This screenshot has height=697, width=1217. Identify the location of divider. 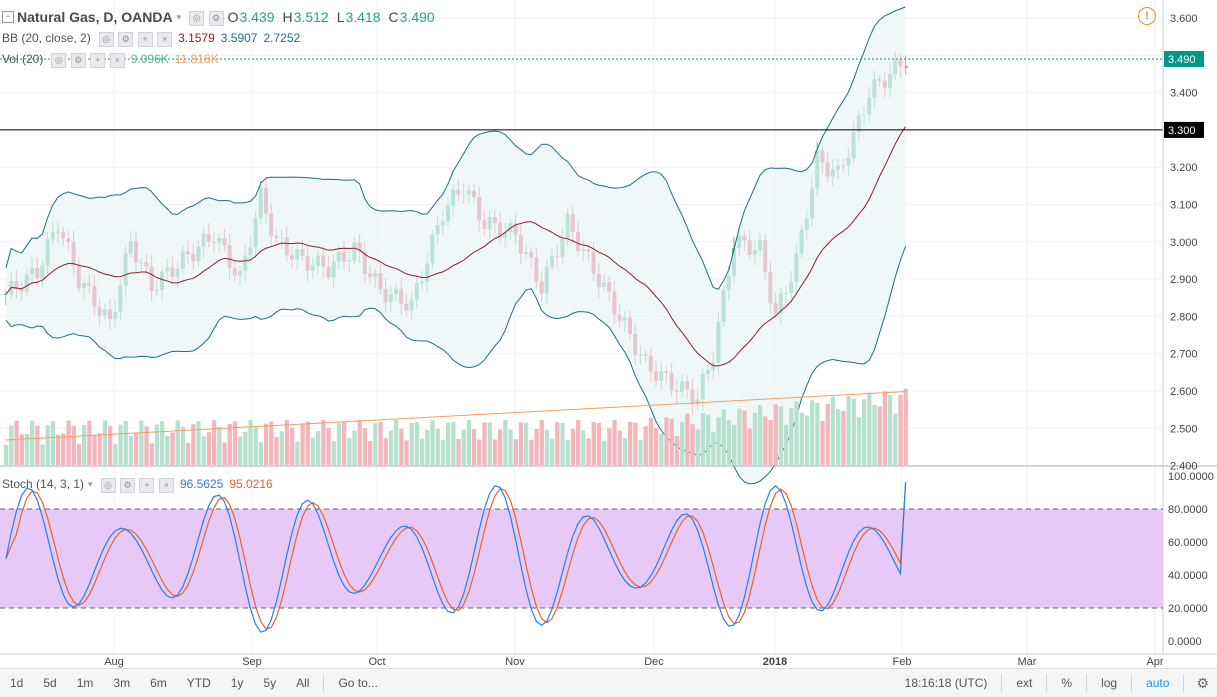
(324, 683).